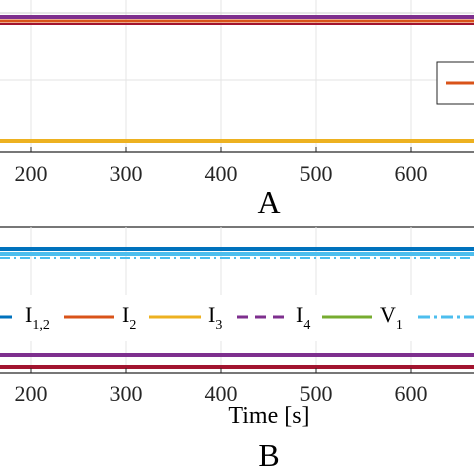  What do you see at coordinates (126, 393) in the screenshot?
I see `panel-b-tick-label-300: 300` at bounding box center [126, 393].